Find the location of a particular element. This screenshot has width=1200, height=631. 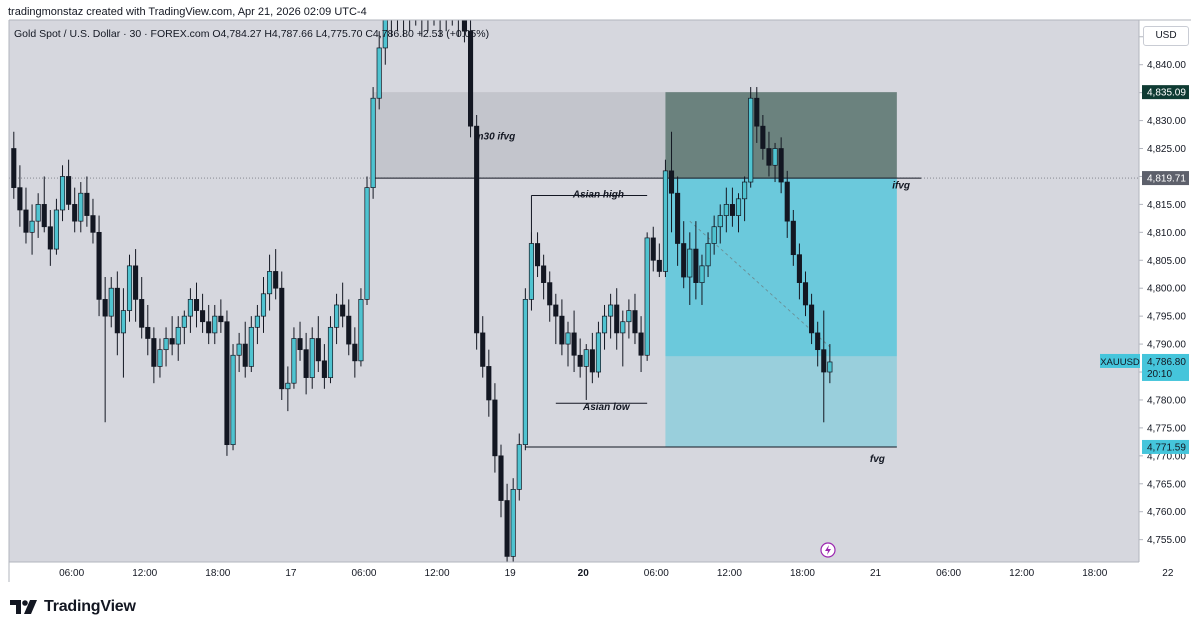

fvg-label: fvg is located at coordinates (877, 459).